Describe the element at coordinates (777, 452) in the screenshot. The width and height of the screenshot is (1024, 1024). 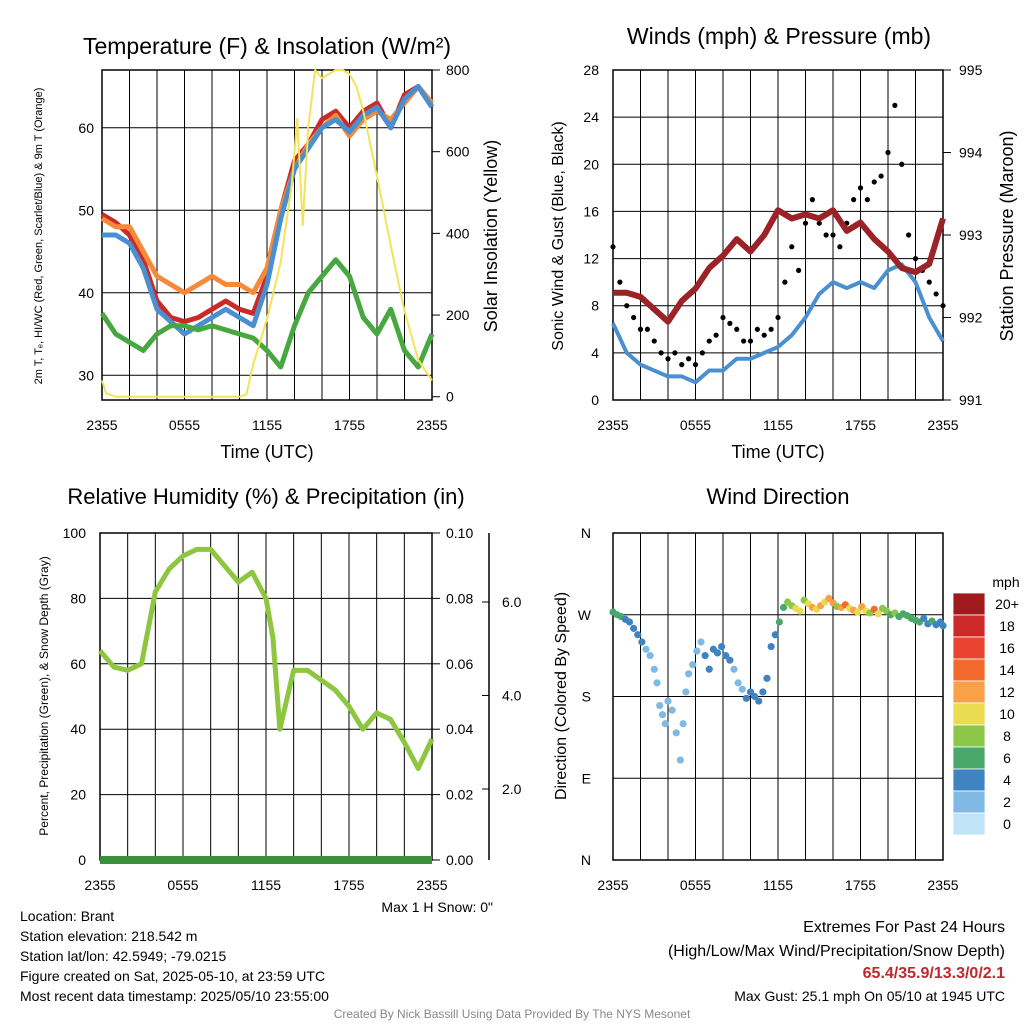
I see `winds-xlabel: Time (UTC)` at that location.